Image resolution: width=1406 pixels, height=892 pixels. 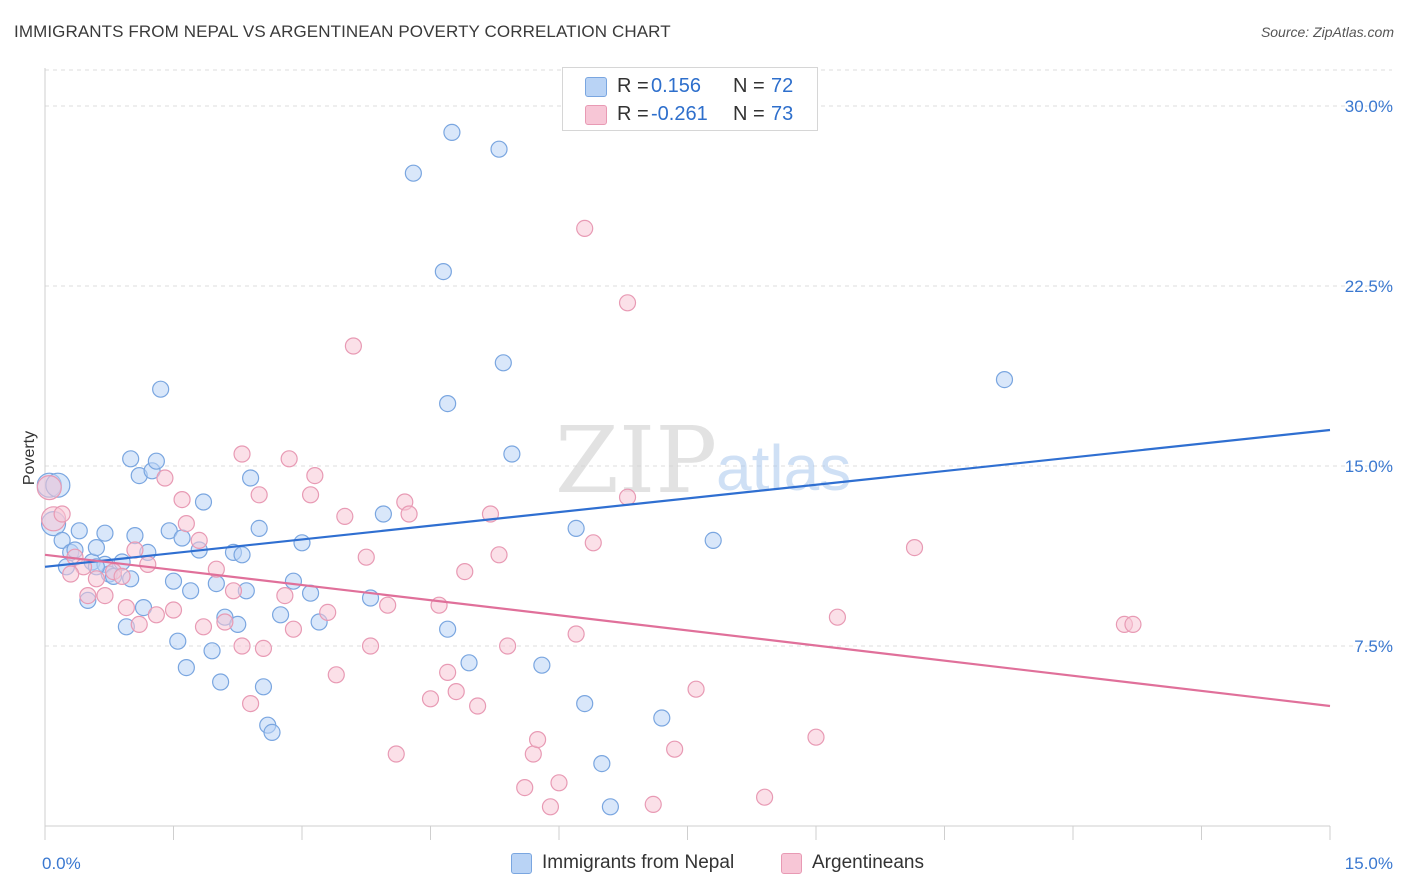 What do you see at coordinates (61, 863) in the screenshot?
I see `x-tick-label-0: 0.0%` at bounding box center [61, 863].